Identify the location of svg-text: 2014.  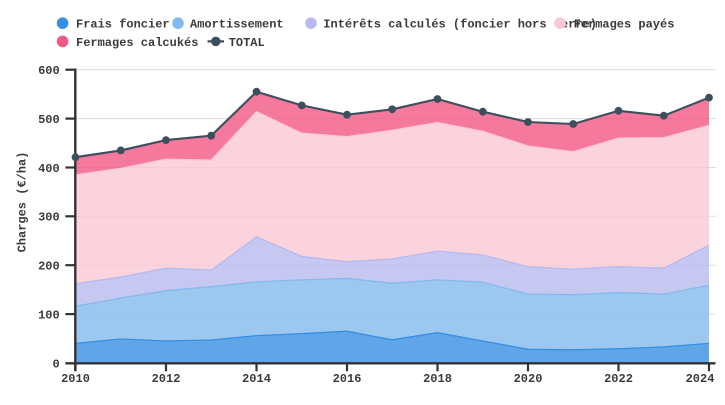
(256, 379).